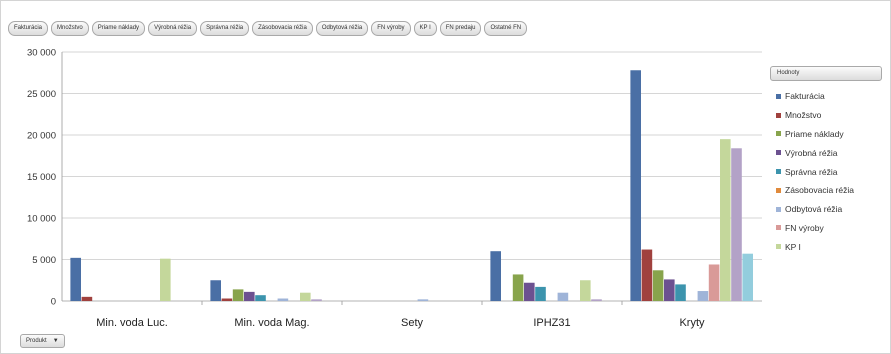 This screenshot has width=891, height=354. I want to click on category-label: Min. voda Luc., so click(132, 323).